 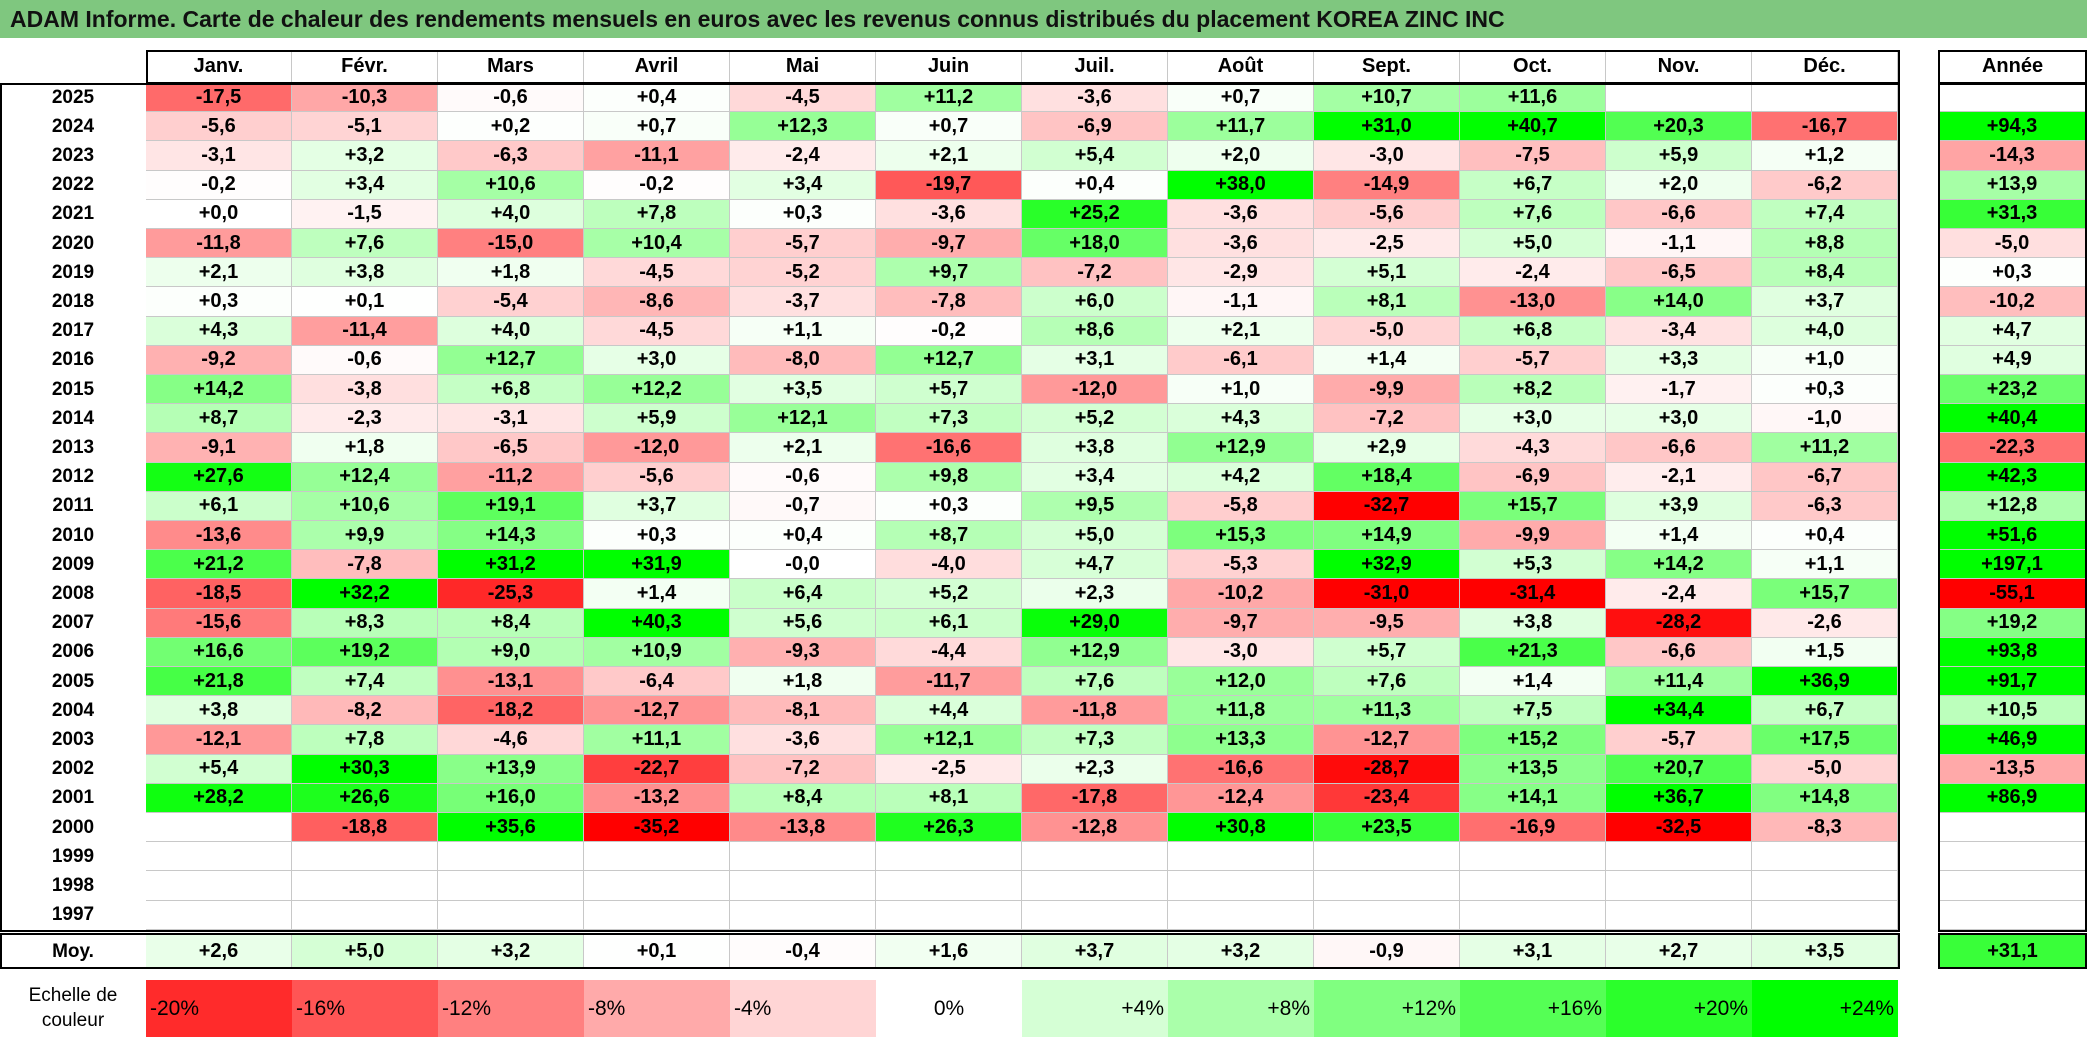 I want to click on heatmap-cell: +32,2, so click(x=365, y=594).